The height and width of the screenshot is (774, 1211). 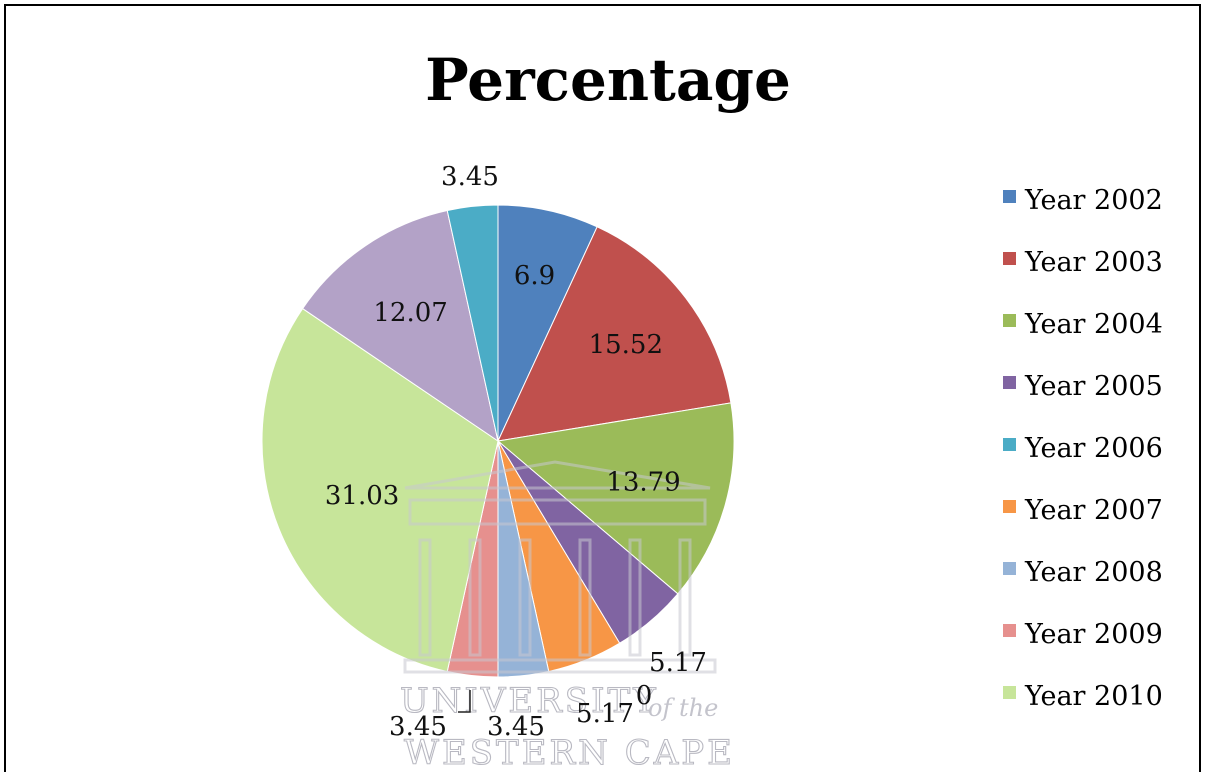 What do you see at coordinates (1009, 320) in the screenshot?
I see `legend-swatch-year-2004` at bounding box center [1009, 320].